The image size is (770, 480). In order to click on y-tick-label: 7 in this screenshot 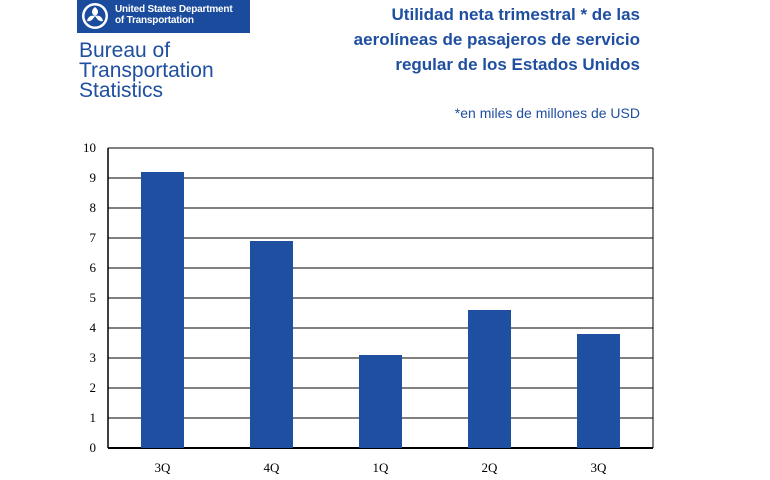, I will do `click(93, 237)`.